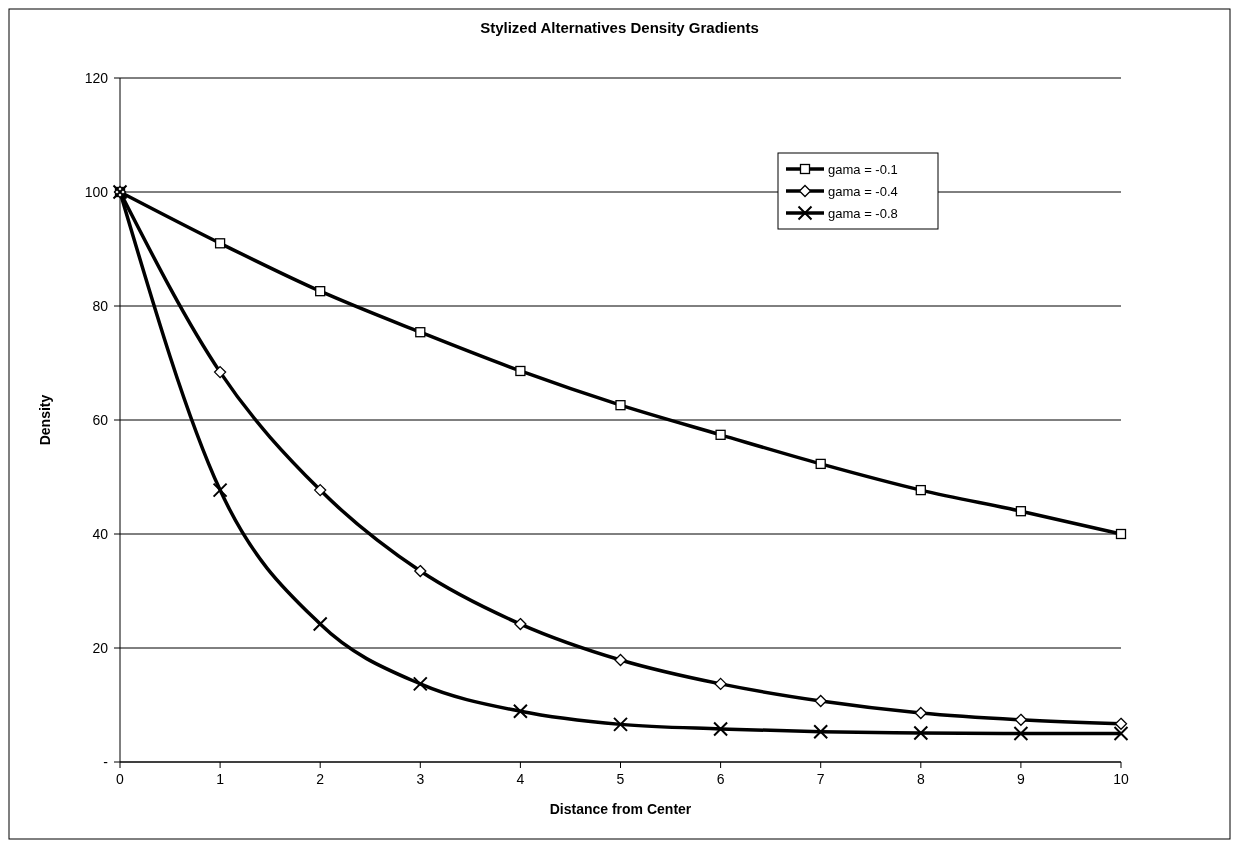 The height and width of the screenshot is (848, 1239). What do you see at coordinates (520, 779) in the screenshot?
I see `x-tick-label: 4` at bounding box center [520, 779].